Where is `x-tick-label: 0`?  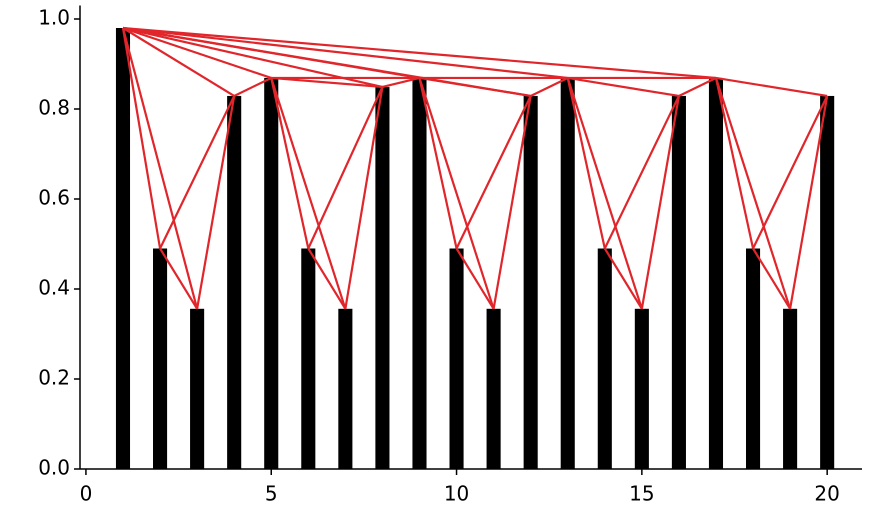 x-tick-label: 0 is located at coordinates (86, 494).